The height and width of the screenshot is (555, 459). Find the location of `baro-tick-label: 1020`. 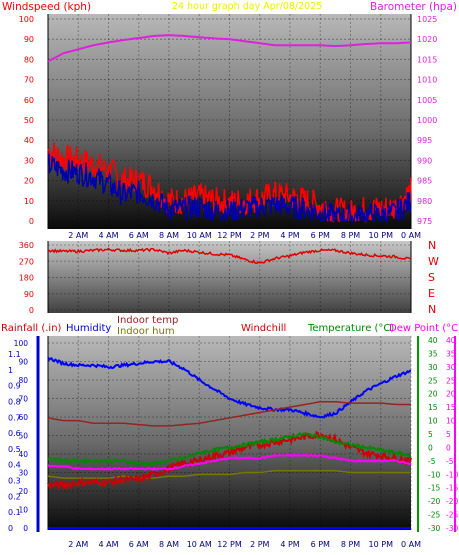

baro-tick-label: 1020 is located at coordinates (427, 39).